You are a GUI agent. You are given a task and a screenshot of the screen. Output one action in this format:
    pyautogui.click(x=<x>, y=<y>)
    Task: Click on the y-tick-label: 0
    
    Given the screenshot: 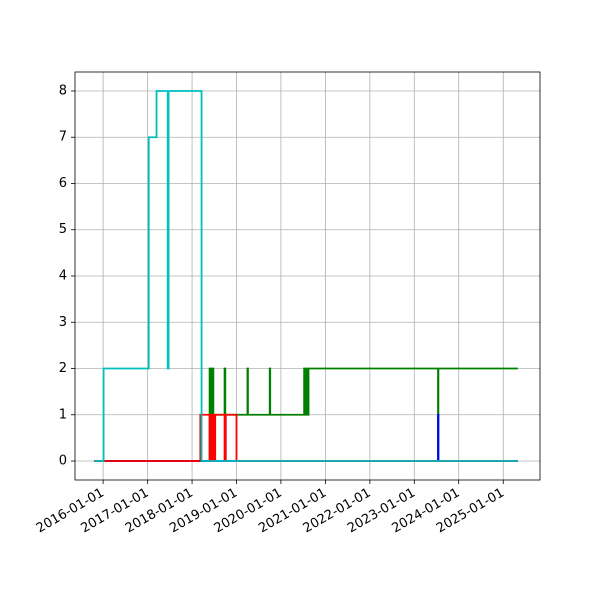 What is the action you would take?
    pyautogui.click(x=63, y=461)
    